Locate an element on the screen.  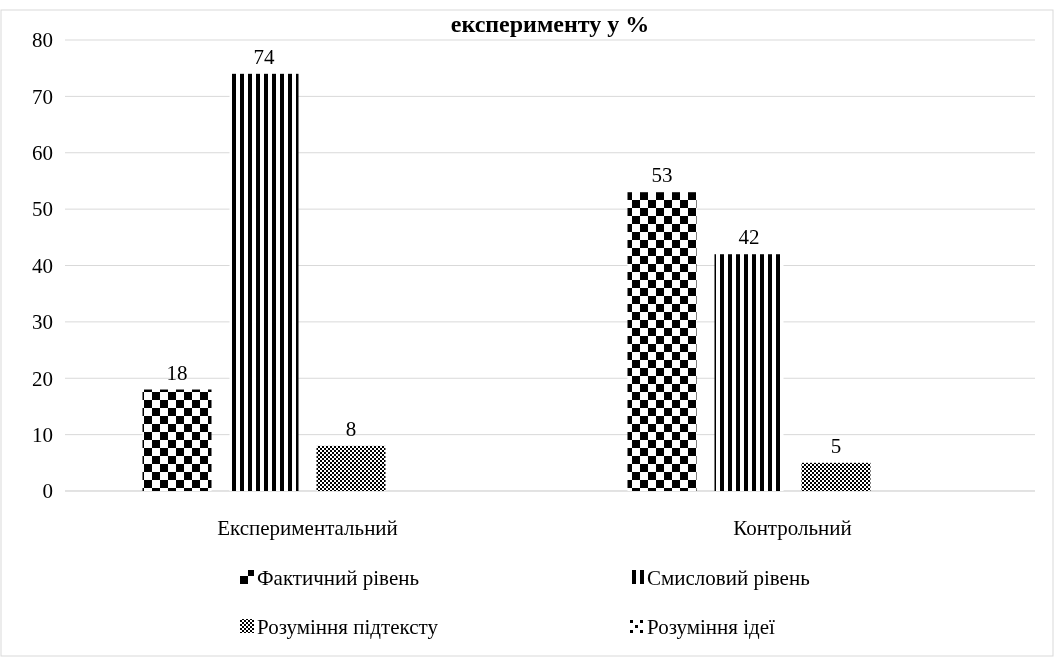
y-tick-label: 20 is located at coordinates (42, 378).